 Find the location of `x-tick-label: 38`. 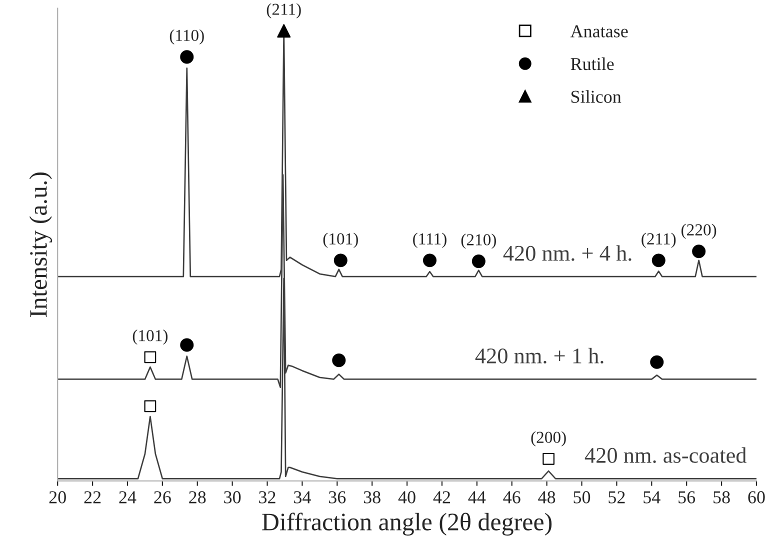

x-tick-label: 38 is located at coordinates (372, 497).